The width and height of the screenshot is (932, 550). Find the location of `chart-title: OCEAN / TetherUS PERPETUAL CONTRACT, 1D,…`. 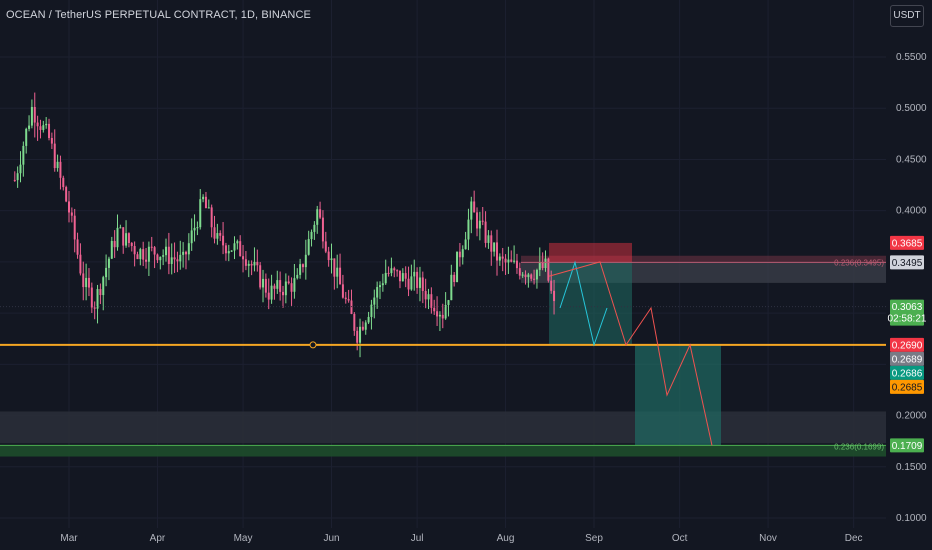

chart-title: OCEAN / TetherUS PERPETUAL CONTRACT, 1D,… is located at coordinates (158, 15).